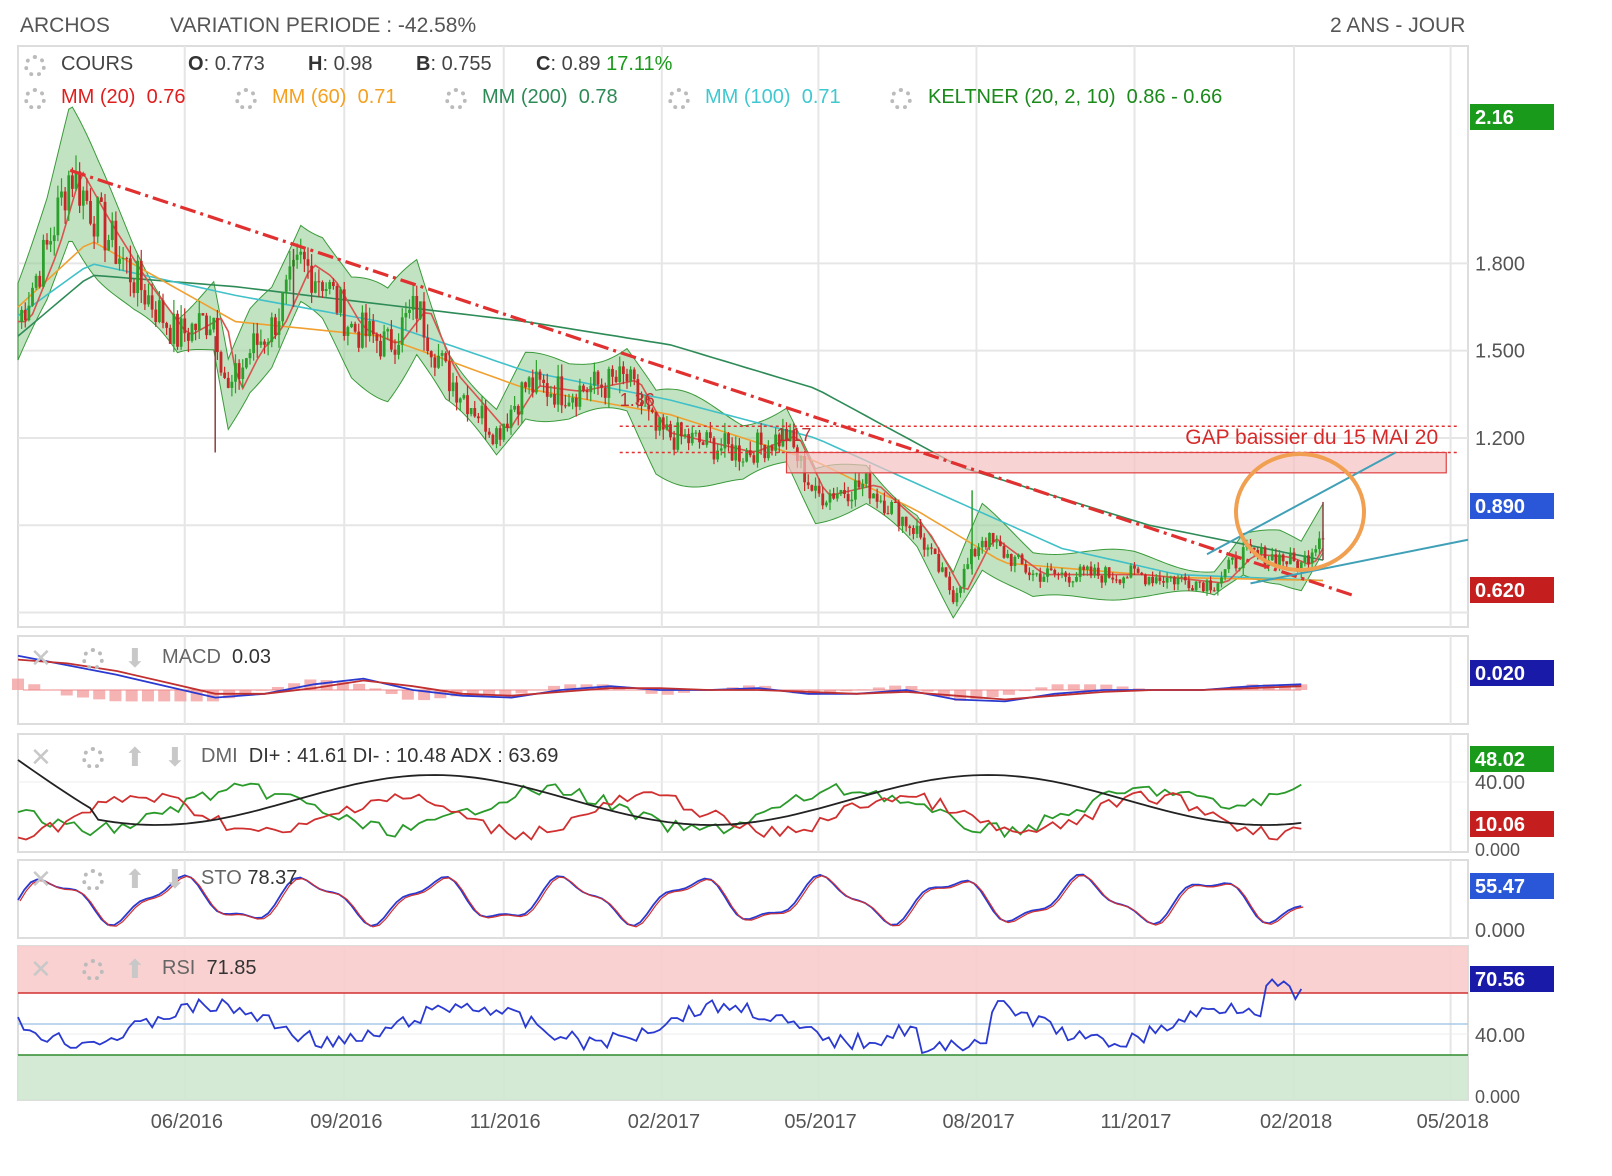 The width and height of the screenshot is (1612, 1176). Describe the element at coordinates (41, 757) in the screenshot. I see `dmi-close-icon: ✕` at that location.